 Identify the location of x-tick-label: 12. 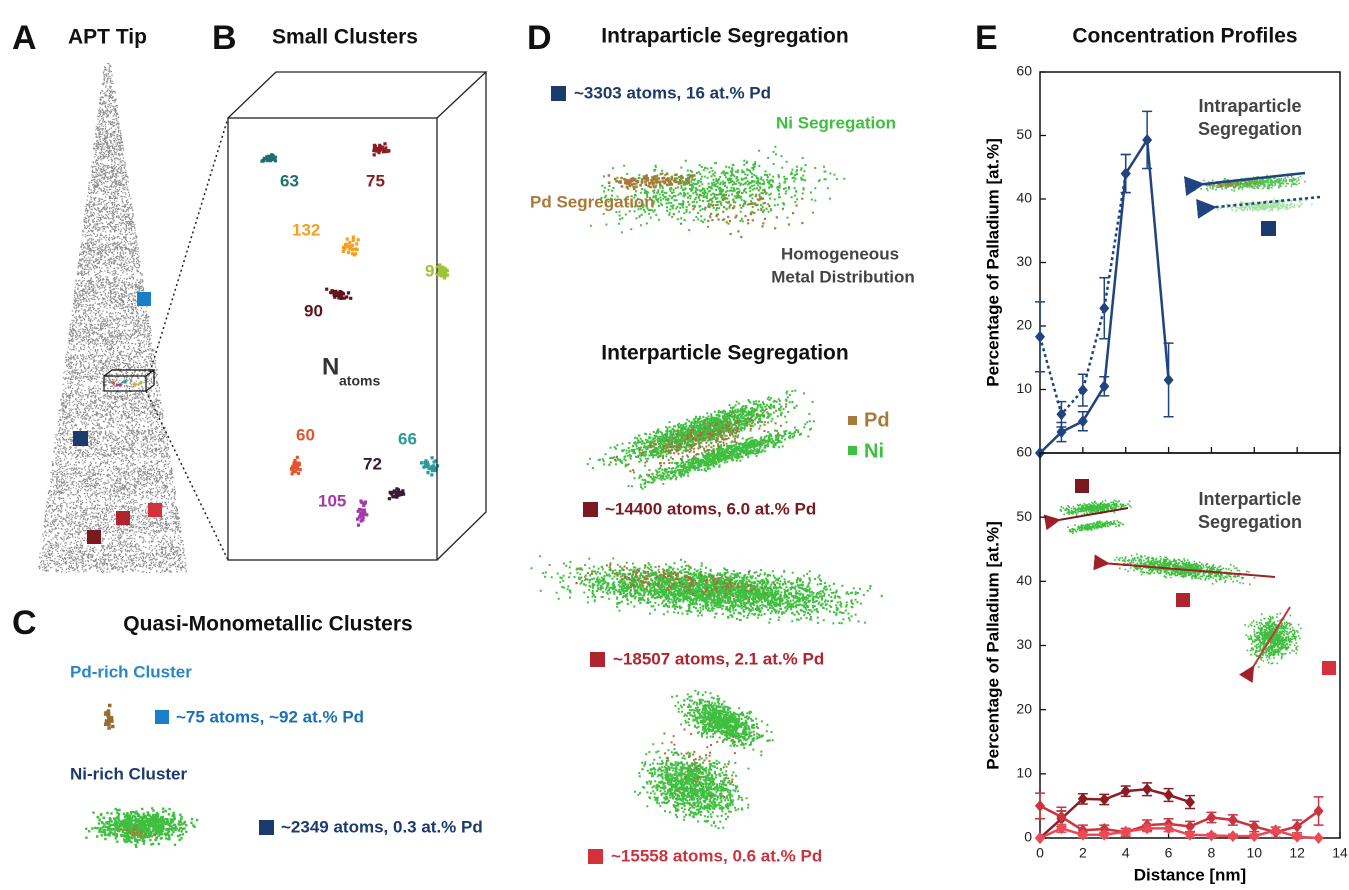
(1297, 853).